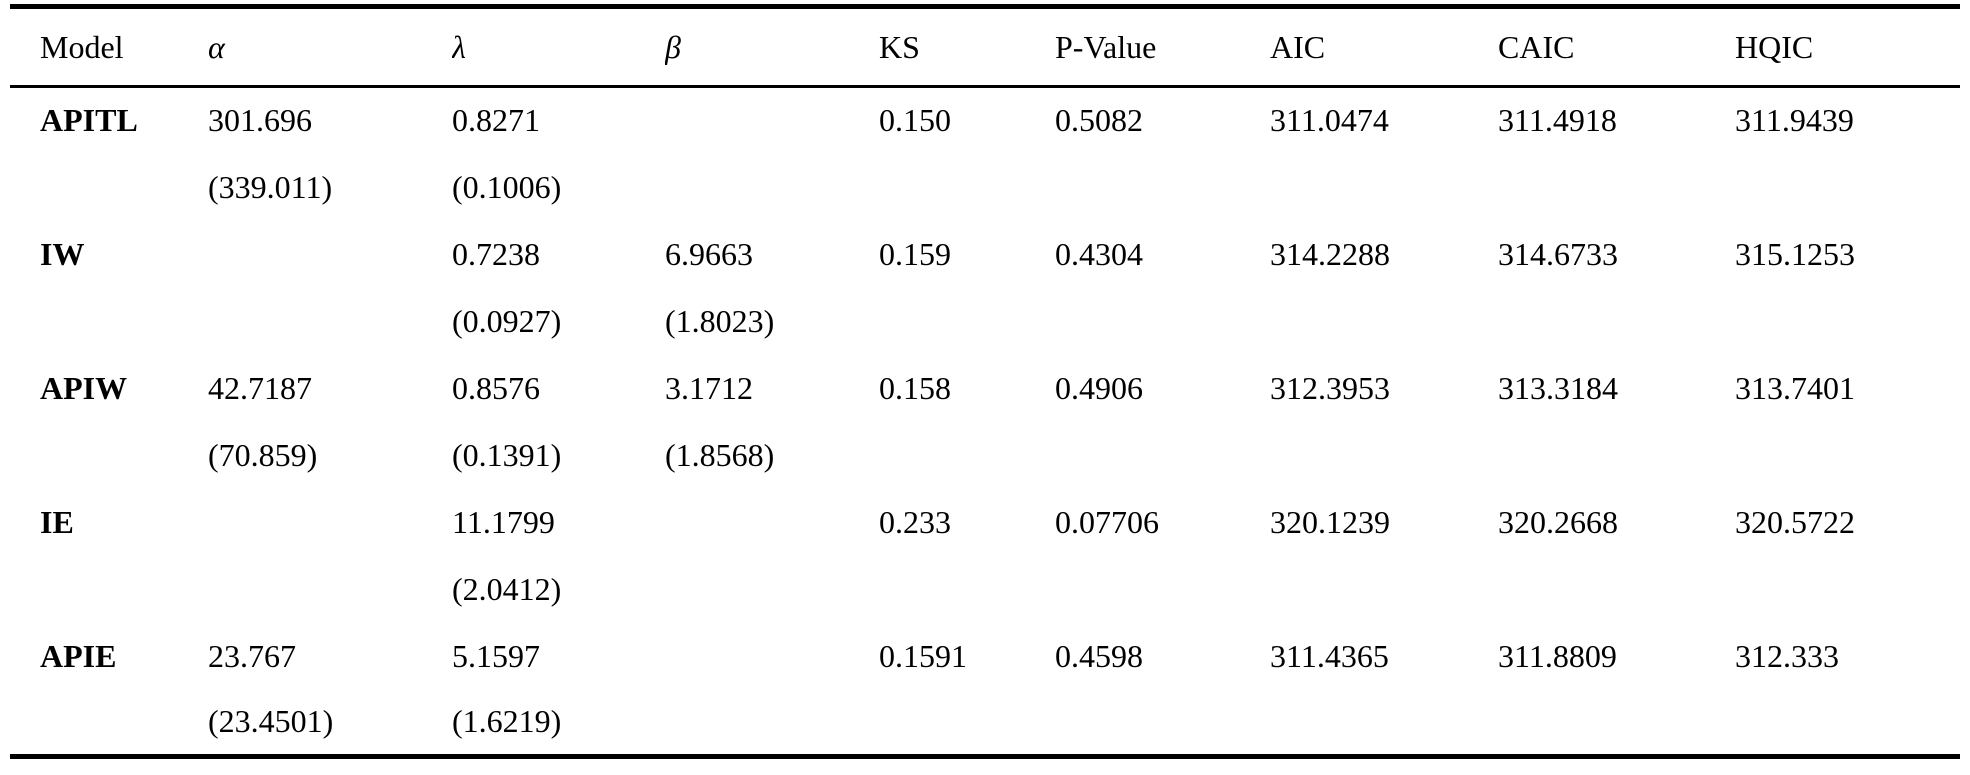  Describe the element at coordinates (1558, 521) in the screenshot. I see `caic-cell: 320.2668` at that location.